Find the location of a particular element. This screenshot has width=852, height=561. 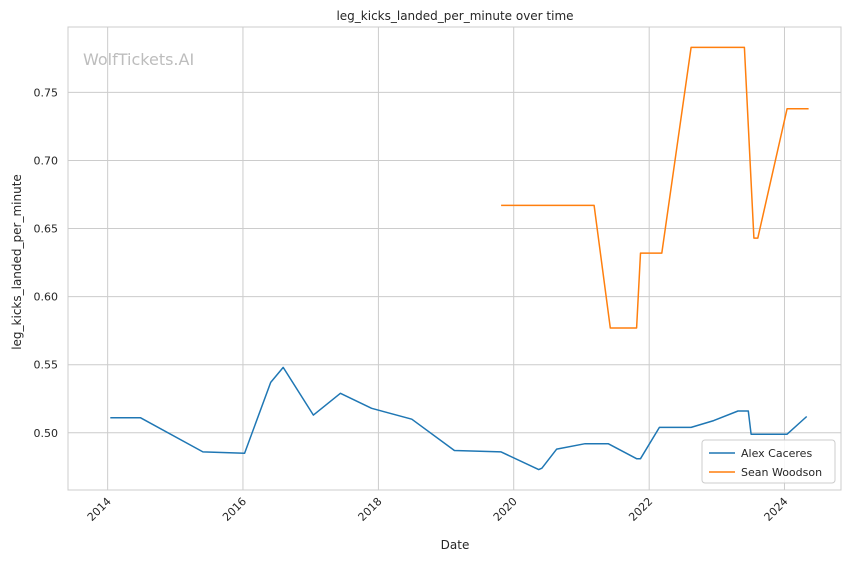

x-tick-label: 2022 is located at coordinates (640, 509).